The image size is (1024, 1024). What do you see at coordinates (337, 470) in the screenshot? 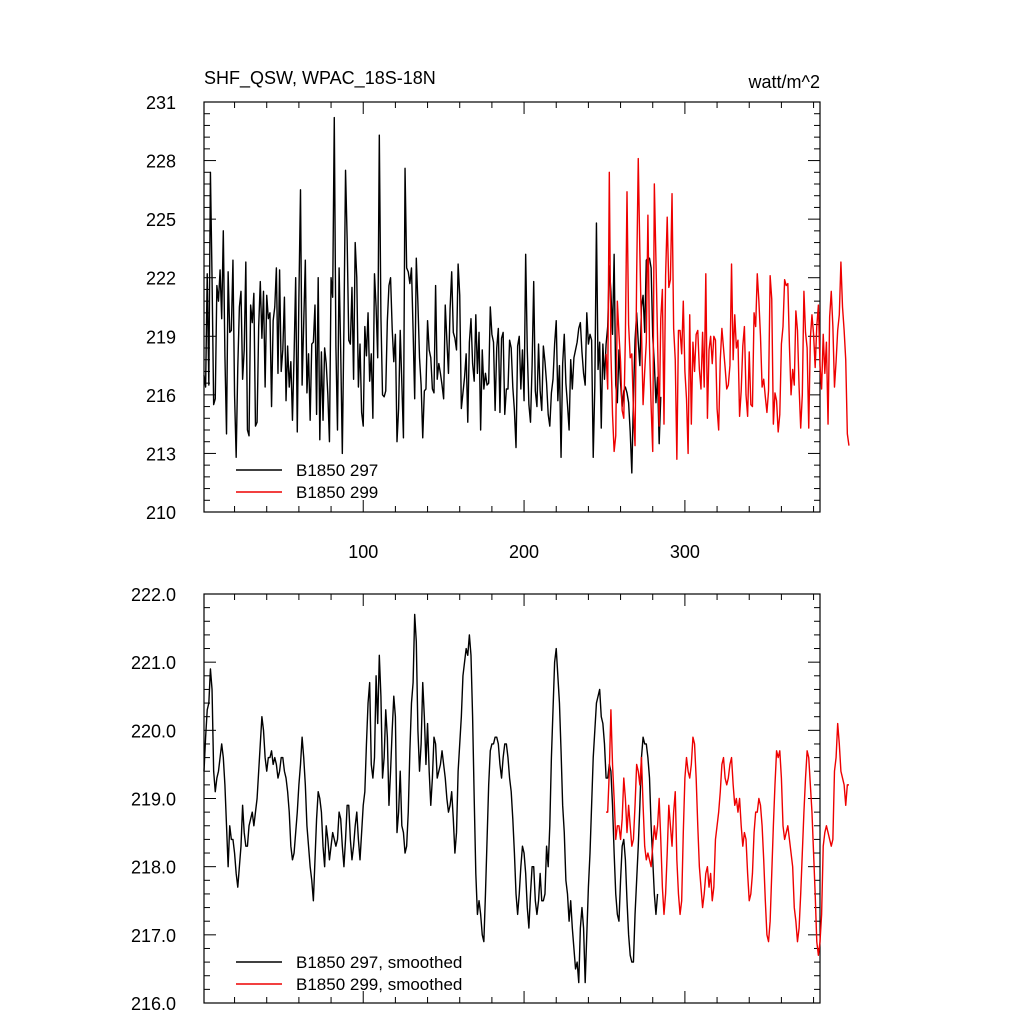
I see `legend-label-0: B1850 297` at bounding box center [337, 470].